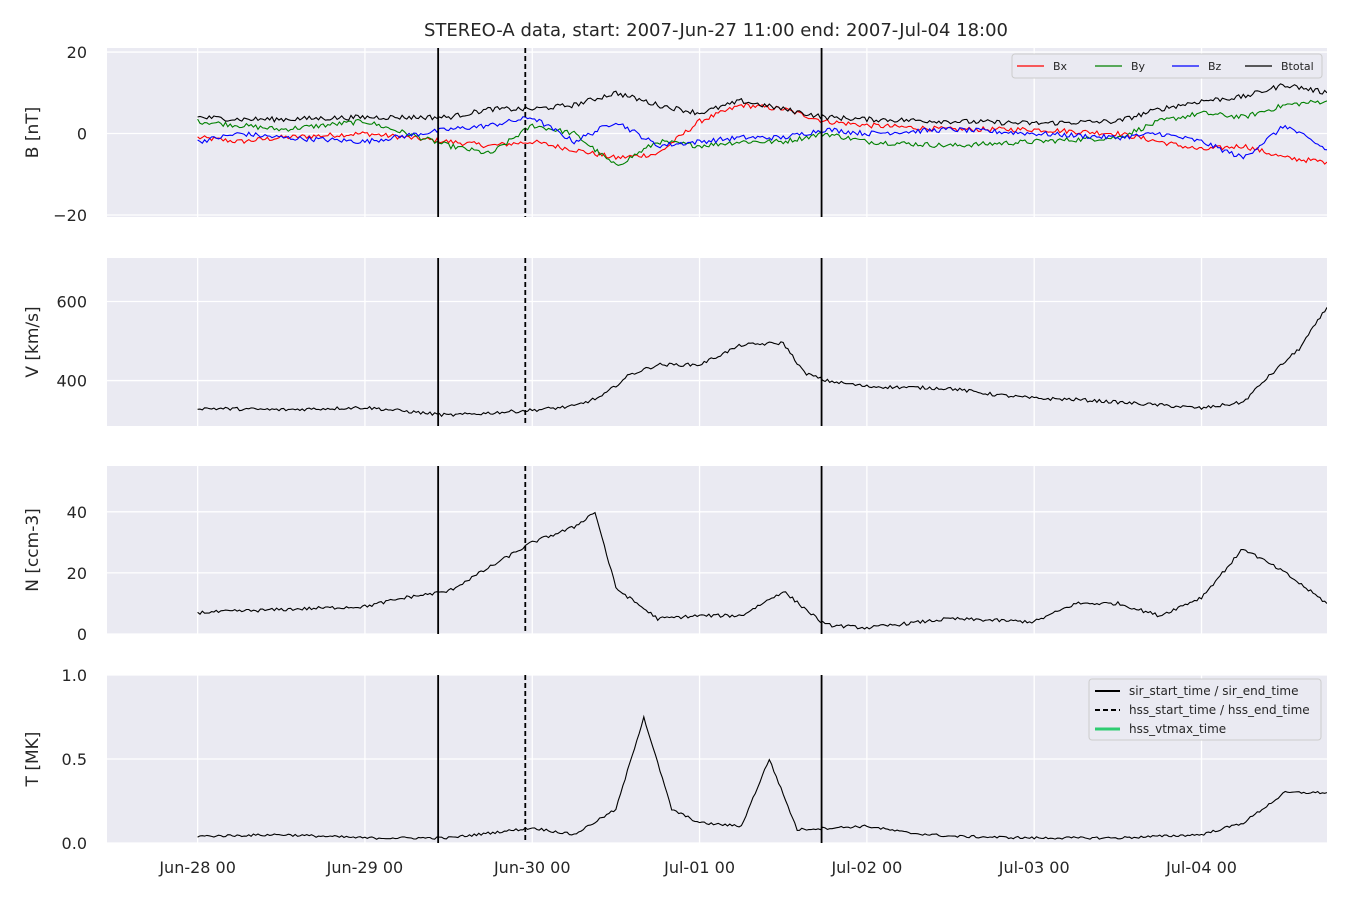  What do you see at coordinates (197, 867) in the screenshot?
I see `x-tick-label: Jun-28 00` at bounding box center [197, 867].